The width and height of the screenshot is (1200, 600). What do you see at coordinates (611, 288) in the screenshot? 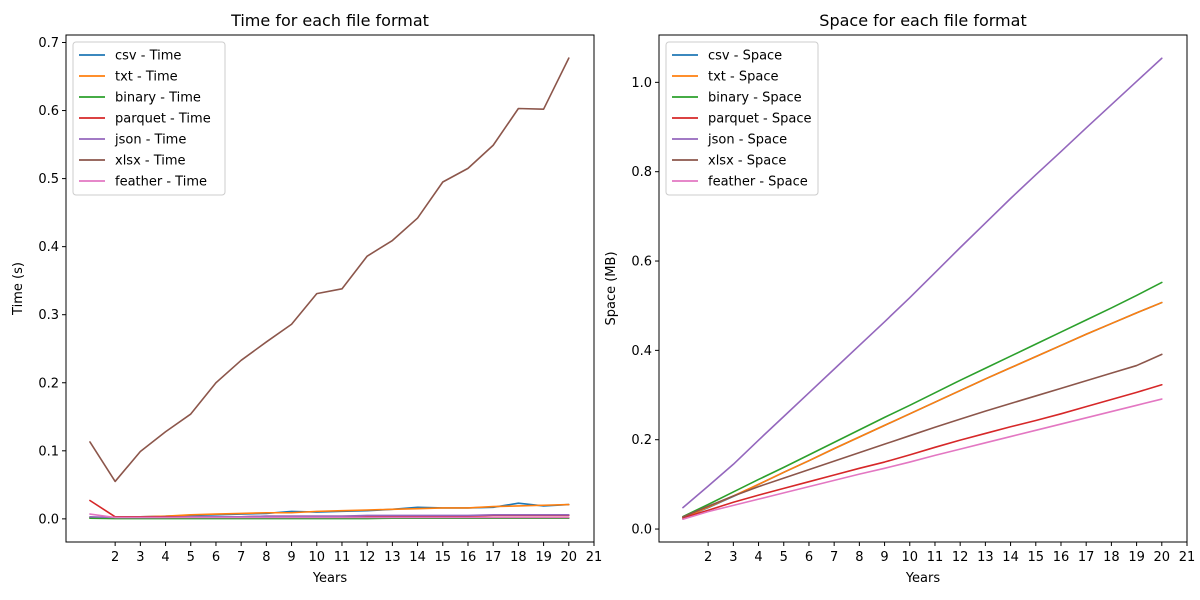
I see `y-axis-label: Space (MB)` at bounding box center [611, 288].